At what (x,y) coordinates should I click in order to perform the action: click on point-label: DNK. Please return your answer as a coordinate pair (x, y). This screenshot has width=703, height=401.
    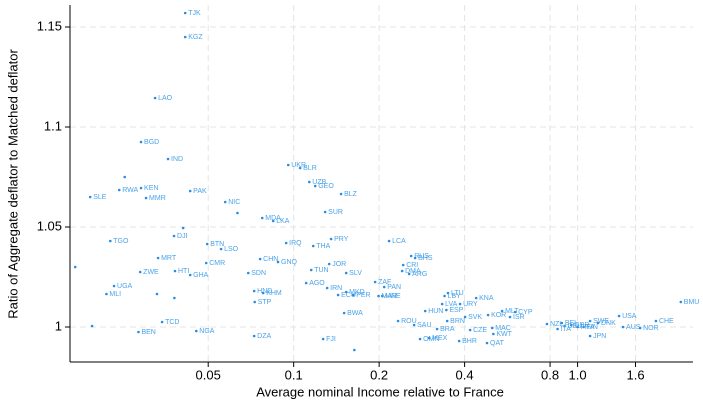
    Looking at the image, I should click on (608, 323).